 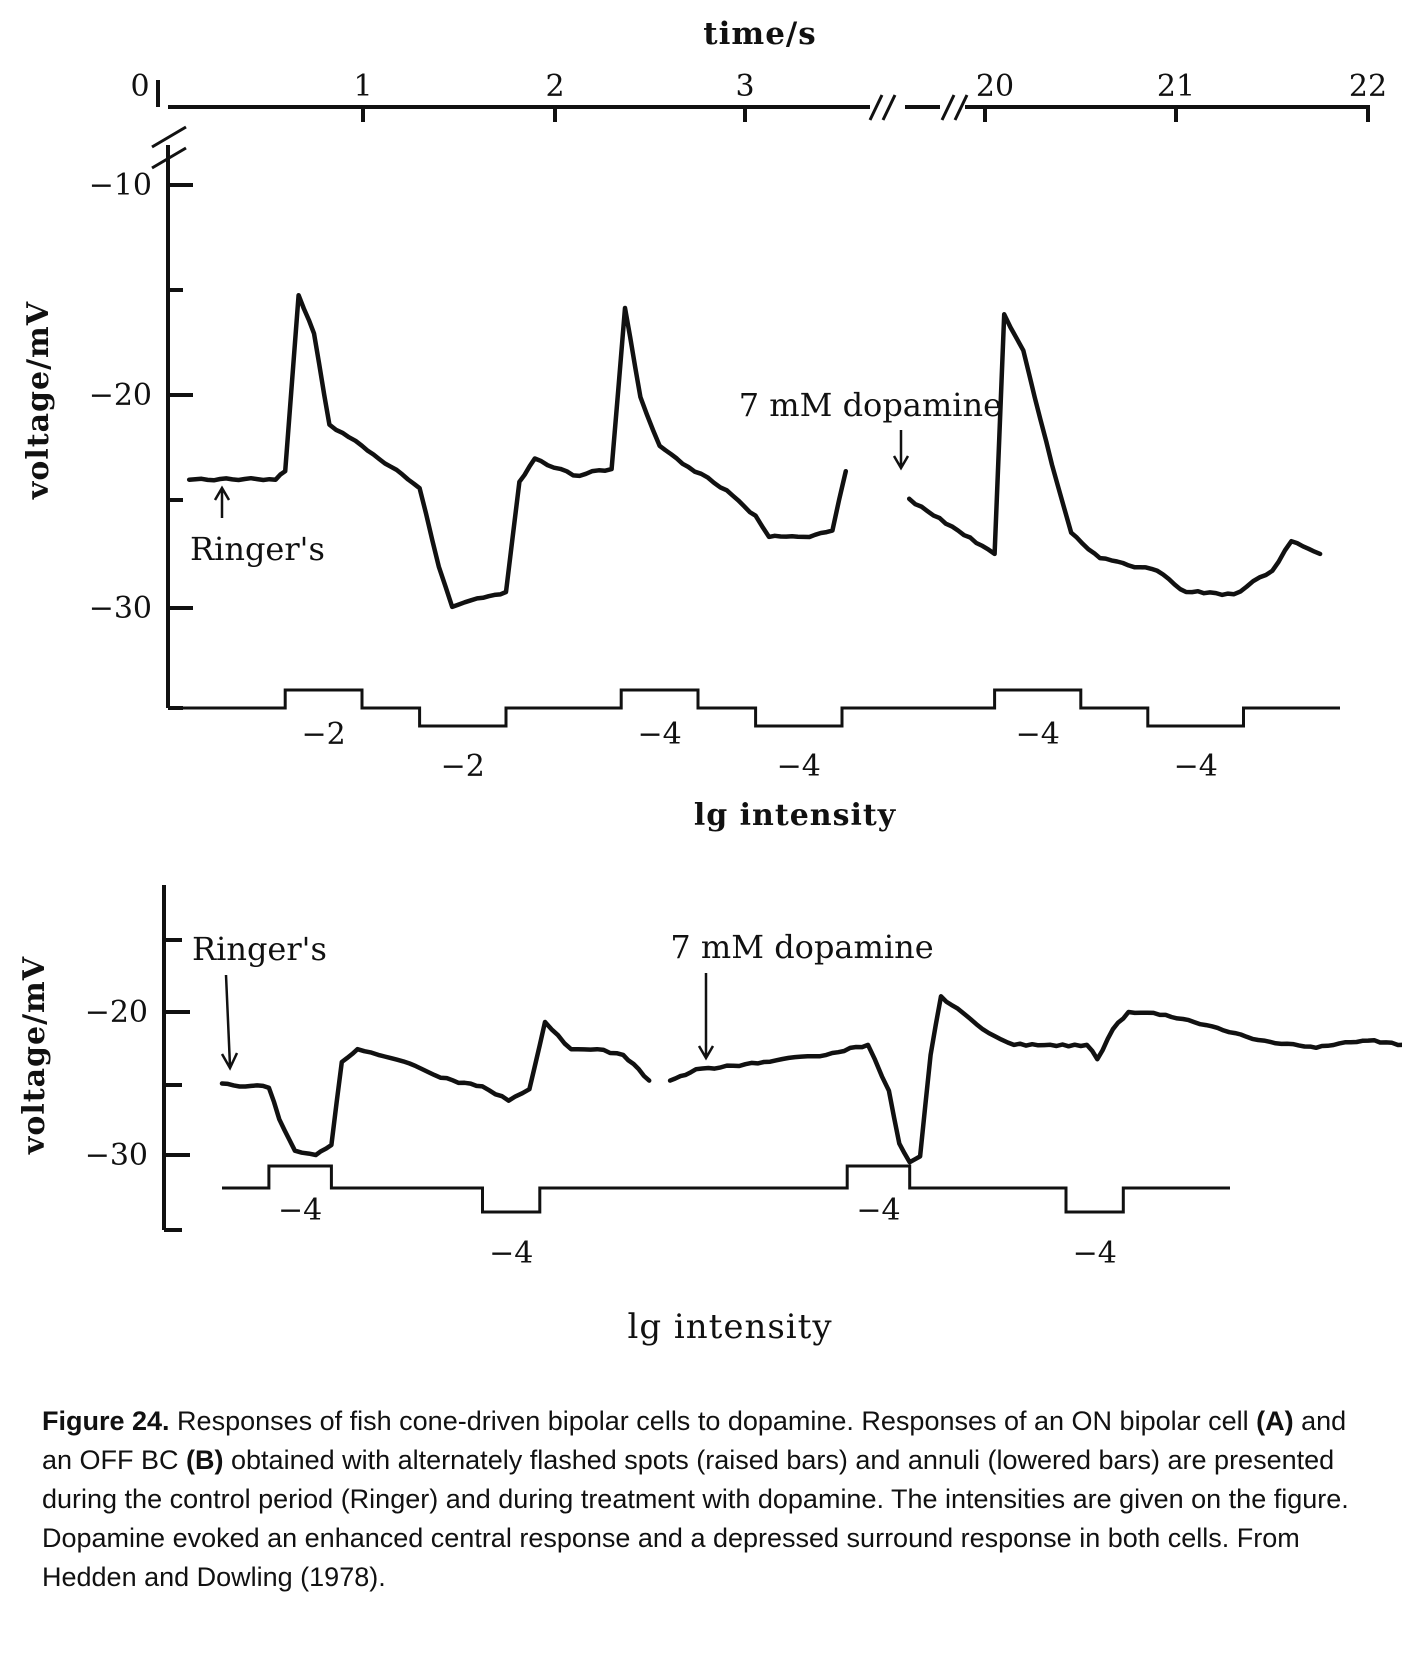 What do you see at coordinates (257, 526) in the screenshot?
I see `ringer-annotation-a: Ringer's` at bounding box center [257, 526].